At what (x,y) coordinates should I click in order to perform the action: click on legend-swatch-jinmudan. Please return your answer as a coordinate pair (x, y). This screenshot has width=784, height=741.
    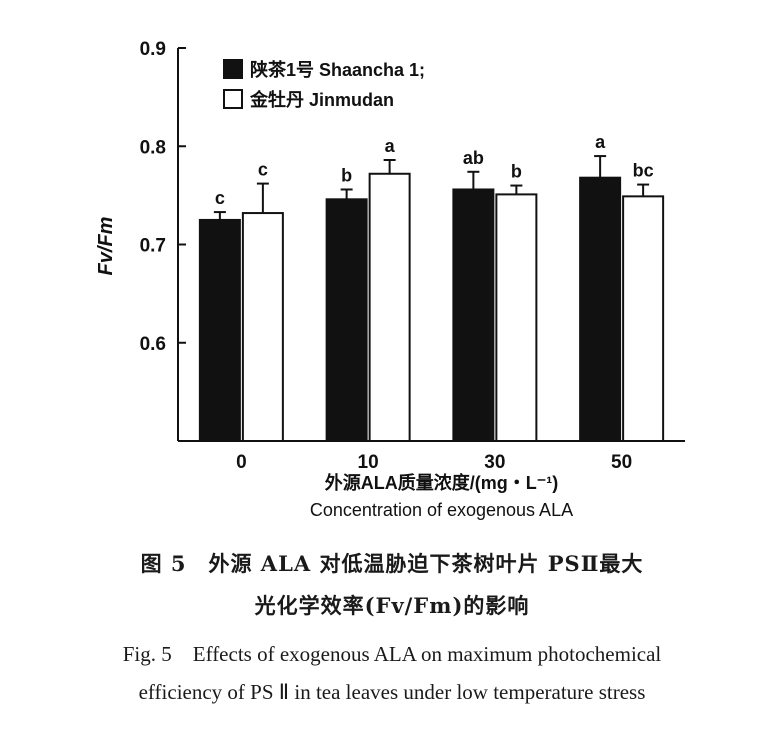
    Looking at the image, I should click on (233, 99).